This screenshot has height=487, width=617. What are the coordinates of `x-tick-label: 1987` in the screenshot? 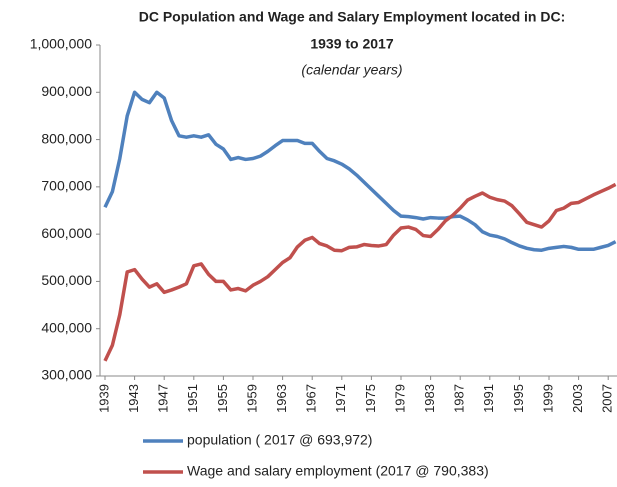 It's located at (459, 398).